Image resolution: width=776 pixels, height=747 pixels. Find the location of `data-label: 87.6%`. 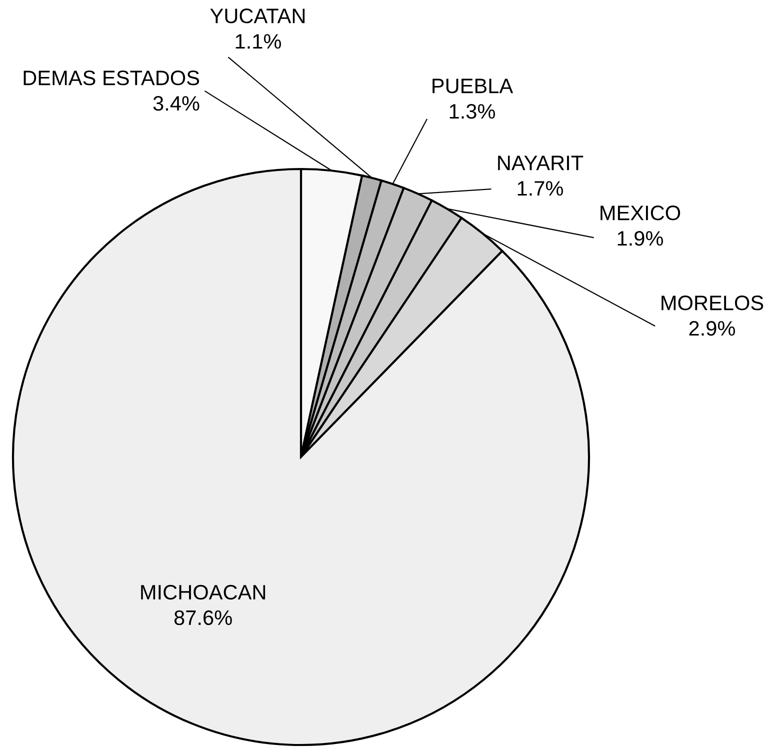

data-label: 87.6% is located at coordinates (203, 618).